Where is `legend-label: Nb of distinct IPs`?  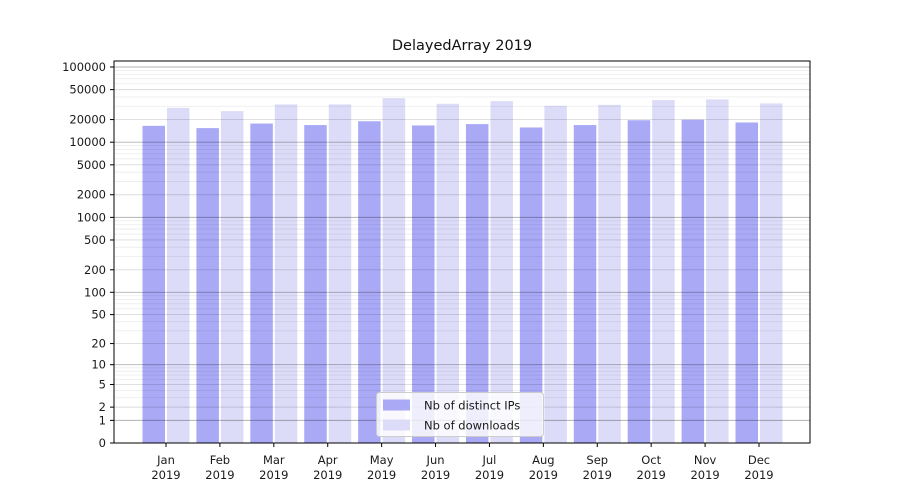 legend-label: Nb of distinct IPs is located at coordinates (472, 406).